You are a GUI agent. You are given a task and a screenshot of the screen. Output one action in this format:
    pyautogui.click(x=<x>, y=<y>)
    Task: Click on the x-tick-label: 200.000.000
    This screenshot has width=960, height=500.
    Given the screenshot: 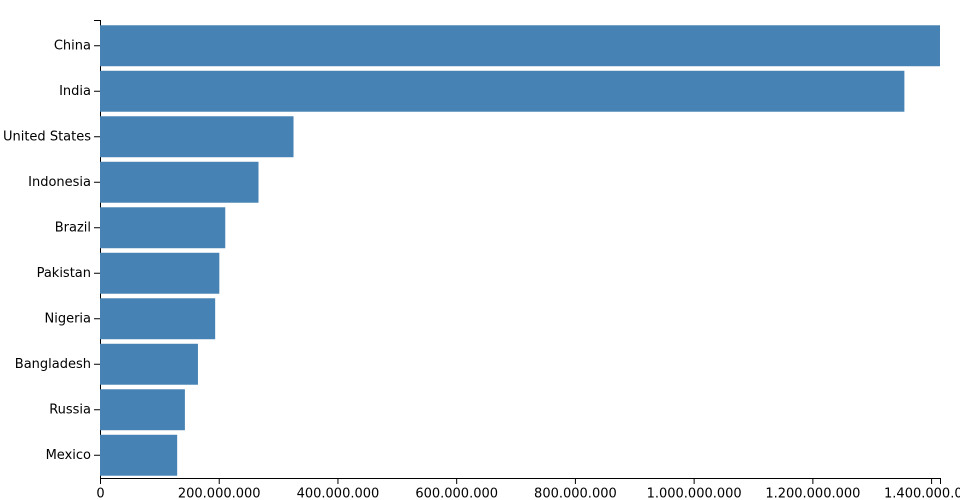 What is the action you would take?
    pyautogui.click(x=219, y=493)
    